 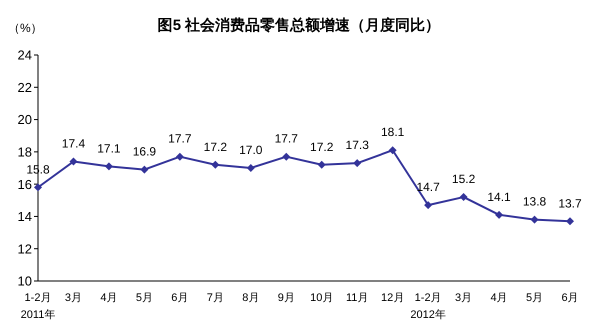 I want to click on x-tick-label: 8月, so click(x=251, y=298).